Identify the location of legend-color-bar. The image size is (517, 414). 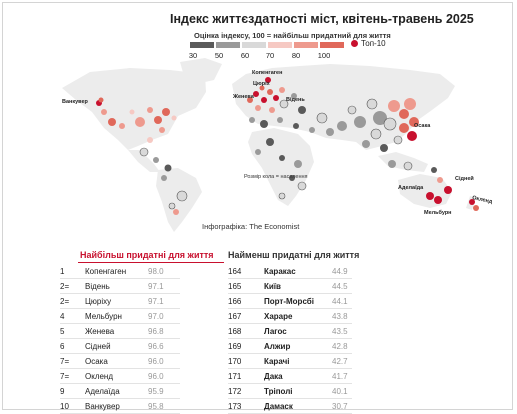
(267, 45).